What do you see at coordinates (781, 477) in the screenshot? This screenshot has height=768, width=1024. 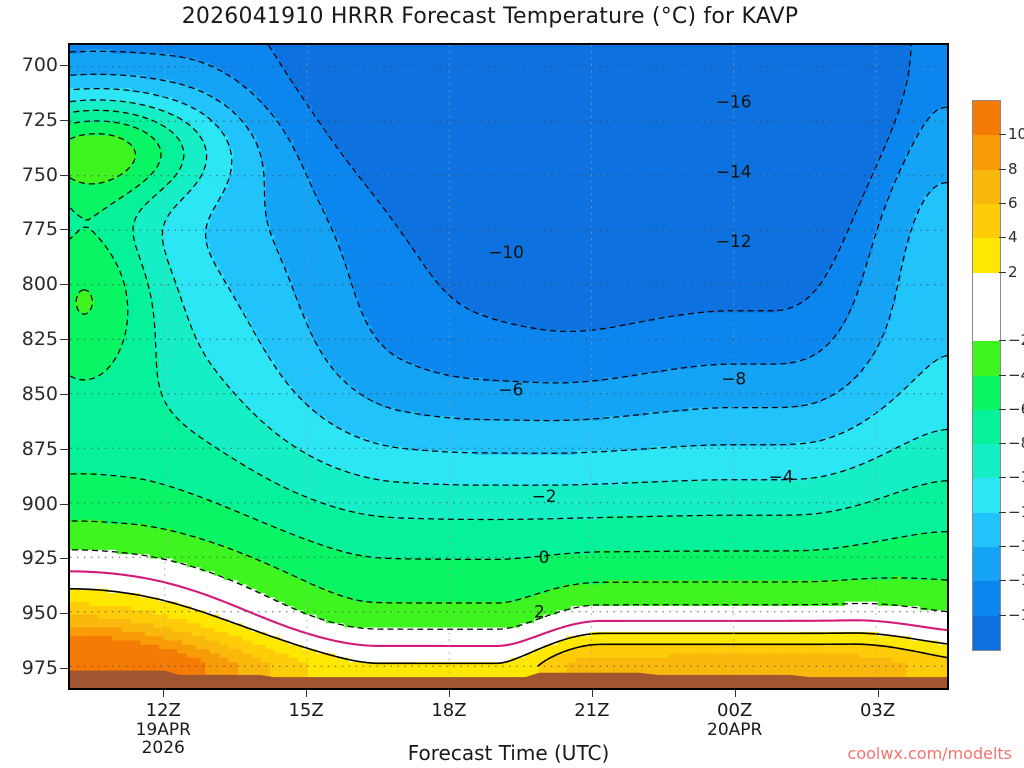 I see `contour-label: −4` at bounding box center [781, 477].